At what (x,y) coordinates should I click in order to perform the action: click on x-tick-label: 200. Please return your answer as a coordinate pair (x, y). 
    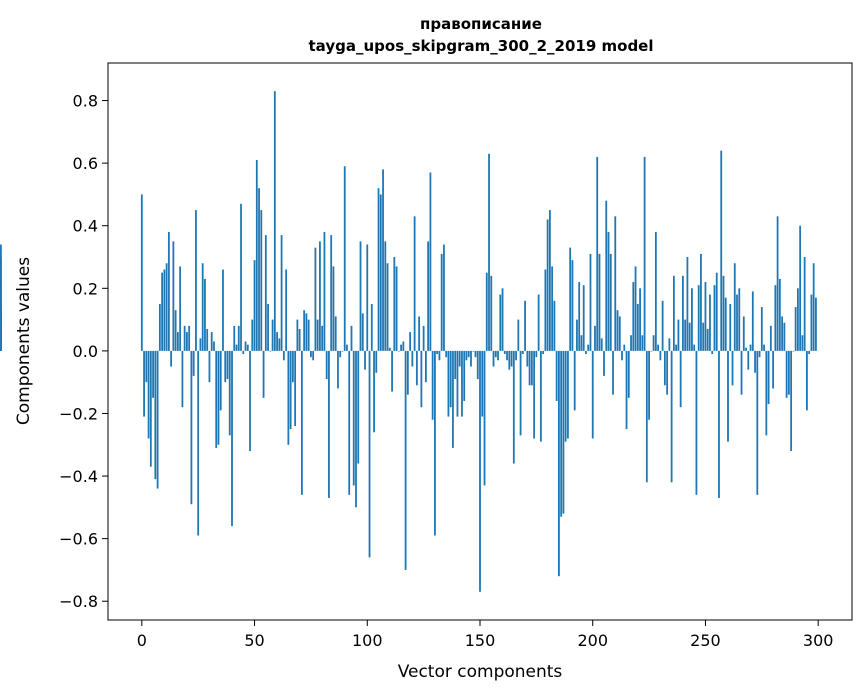
    Looking at the image, I should click on (592, 640).